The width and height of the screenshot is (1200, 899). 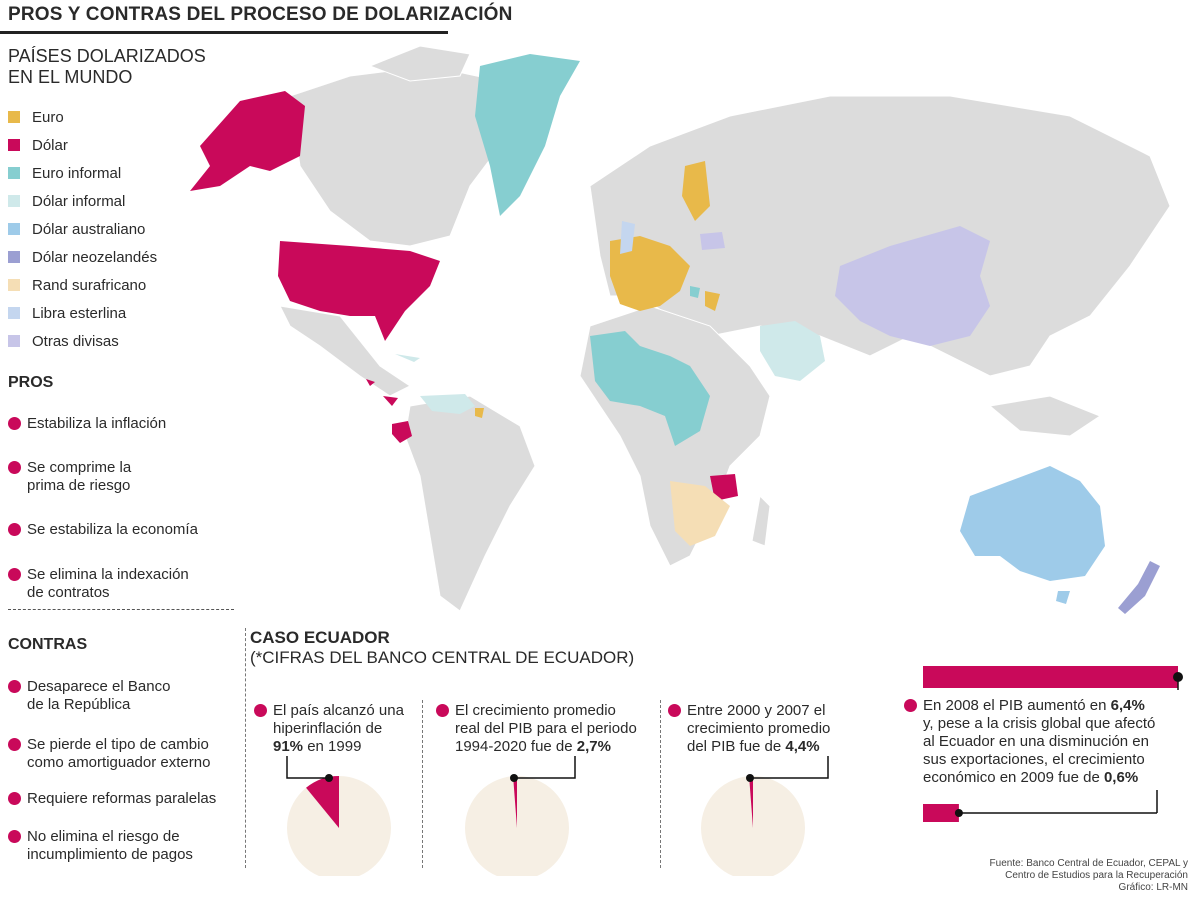 What do you see at coordinates (82, 117) in the screenshot?
I see `legend-item-euro: Euro` at bounding box center [82, 117].